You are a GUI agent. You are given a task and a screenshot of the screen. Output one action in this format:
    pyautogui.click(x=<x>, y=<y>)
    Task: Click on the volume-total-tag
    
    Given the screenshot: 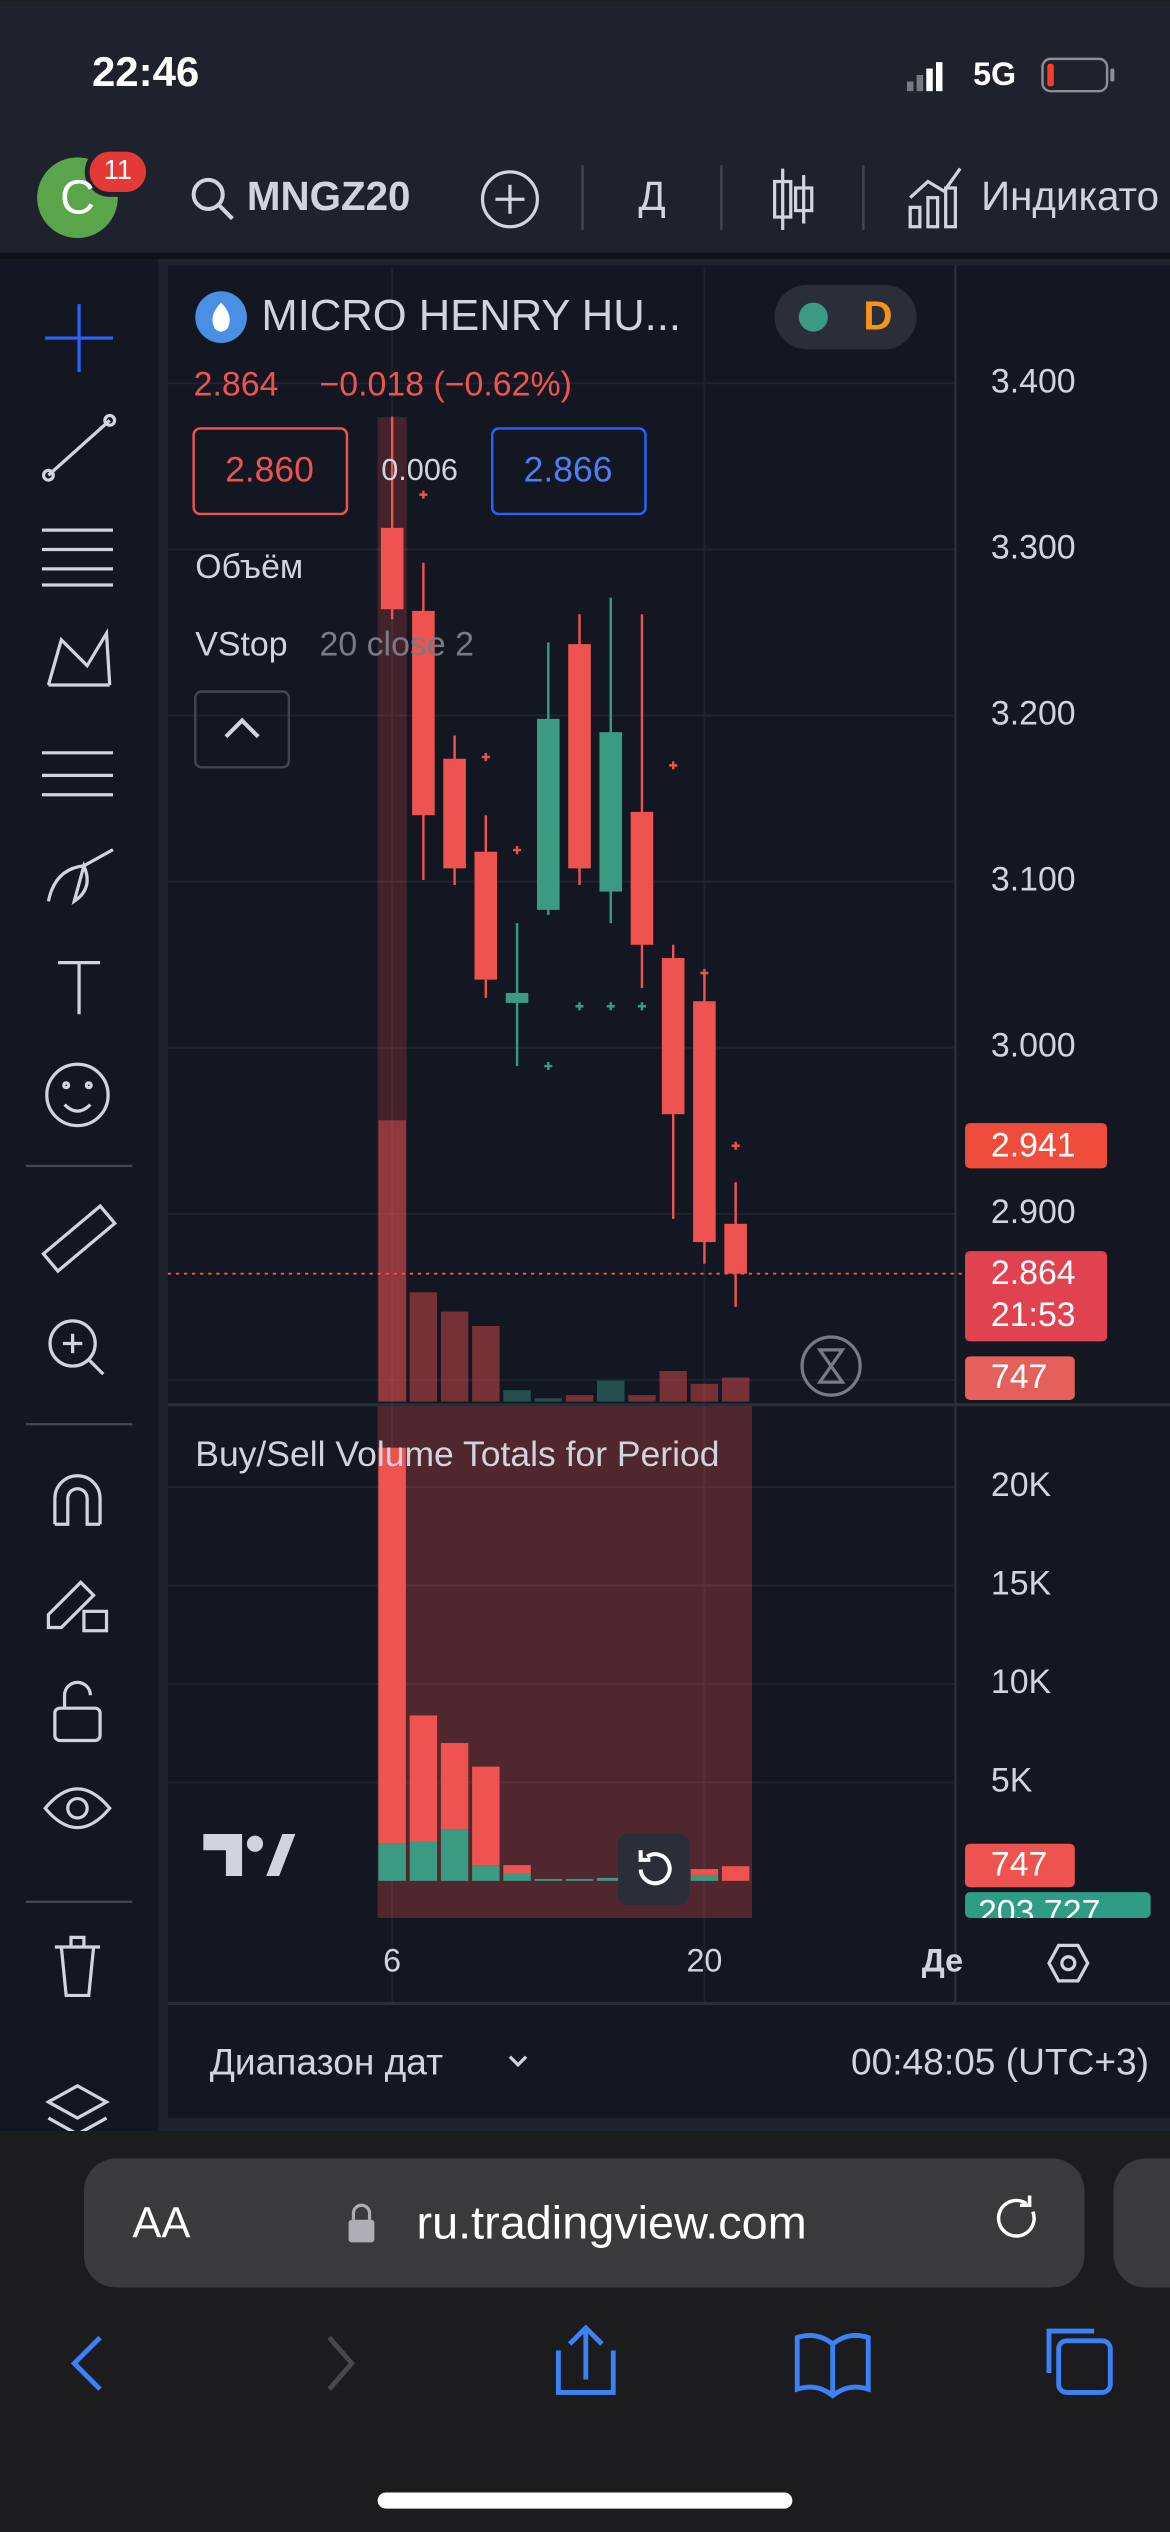 What is the action you would take?
    pyautogui.click(x=1020, y=1865)
    